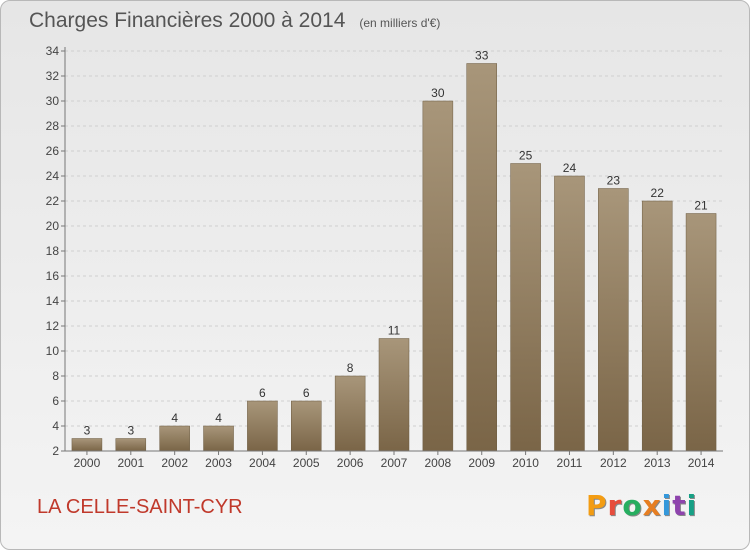 This screenshot has height=550, width=750. I want to click on y-tick-label: 6, so click(55, 401).